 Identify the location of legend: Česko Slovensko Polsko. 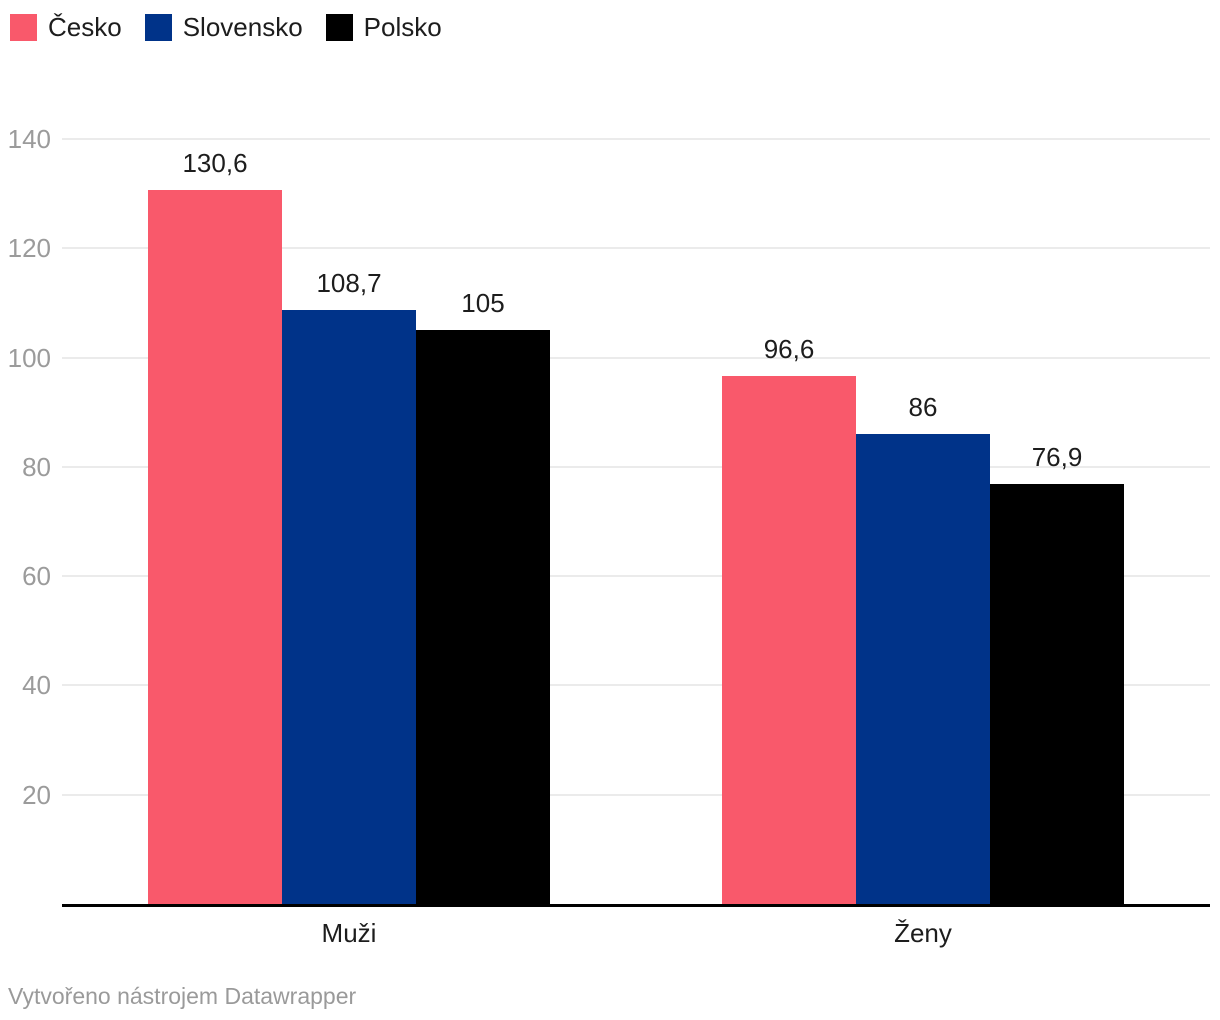
(237, 27).